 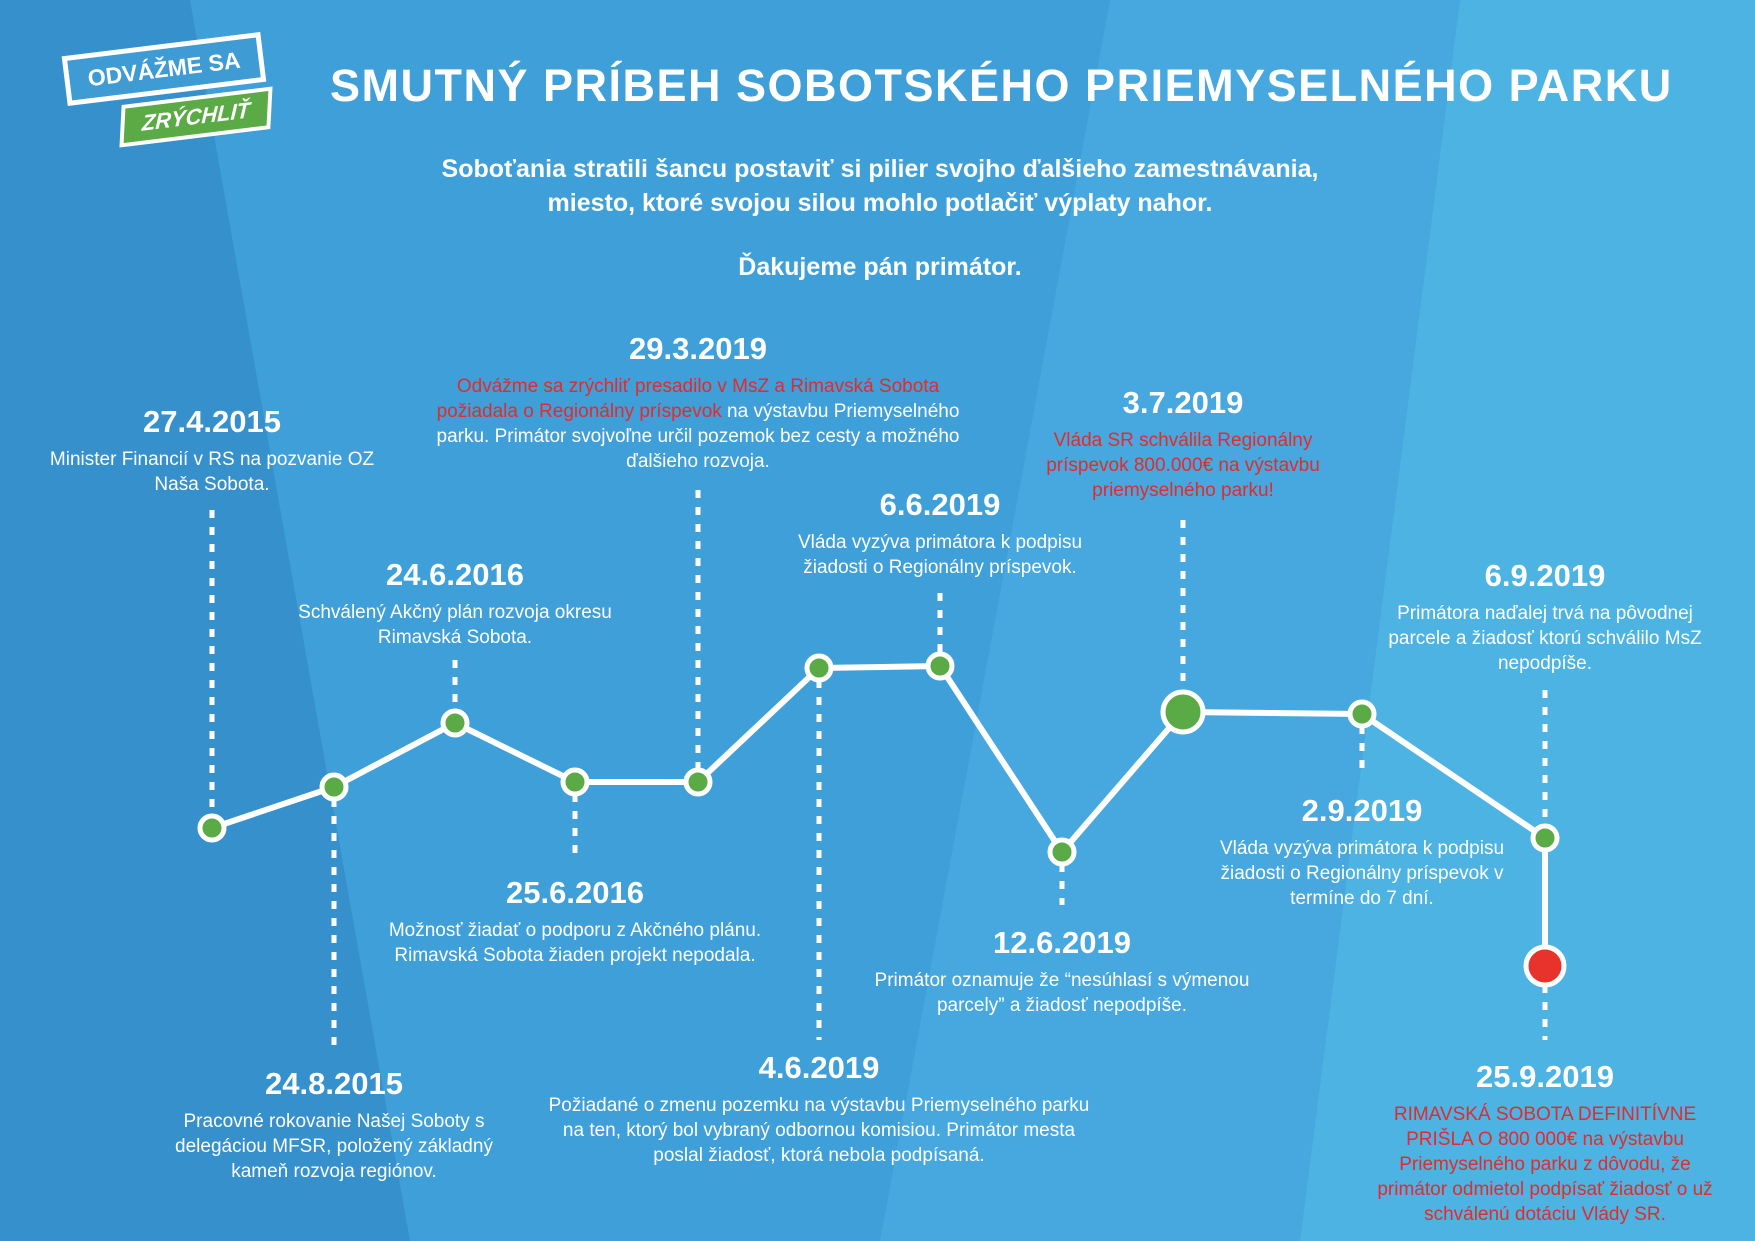 What do you see at coordinates (1183, 402) in the screenshot?
I see `event-date: 3.7.2019` at bounding box center [1183, 402].